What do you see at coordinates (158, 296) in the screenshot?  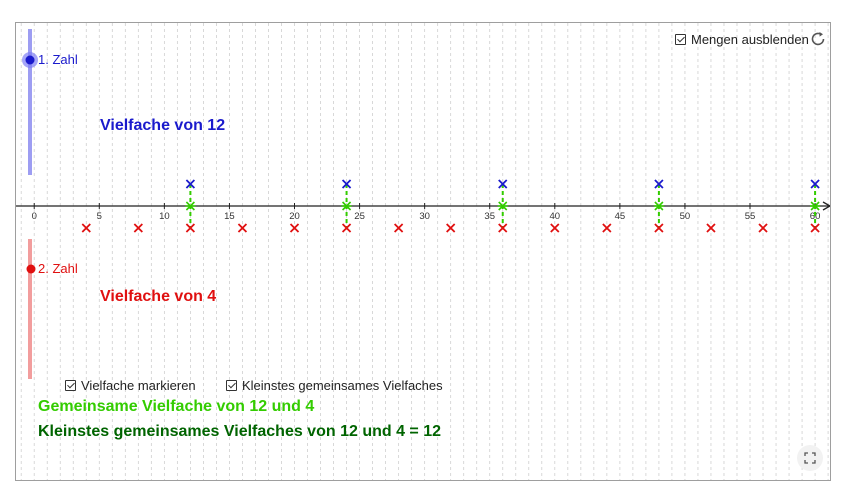 I see `multiples-second-title: Vielfache von 4` at bounding box center [158, 296].